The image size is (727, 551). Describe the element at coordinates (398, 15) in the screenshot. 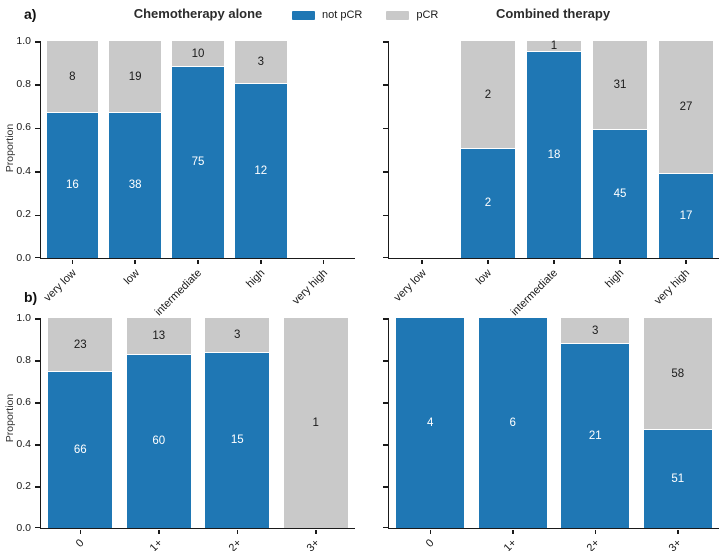

I see `legend-swatch-pcr` at that location.